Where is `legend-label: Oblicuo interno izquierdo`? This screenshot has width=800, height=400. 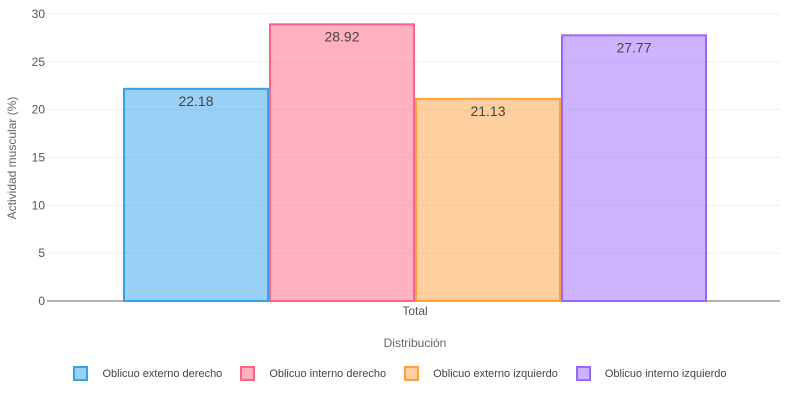
legend-label: Oblicuo interno izquierdo is located at coordinates (665, 373).